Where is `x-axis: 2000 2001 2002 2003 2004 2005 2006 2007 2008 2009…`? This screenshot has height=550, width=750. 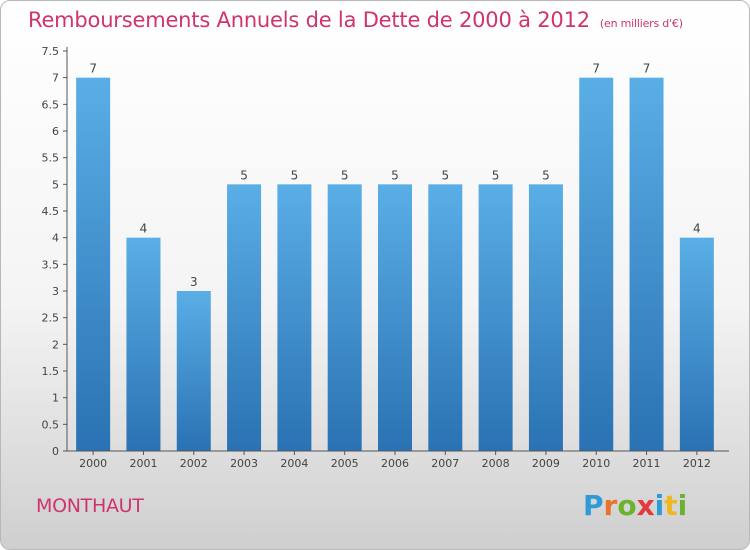
x-axis: 2000 2001 2002 2003 2004 2005 2006 2007 2008 2009… is located at coordinates (398, 460).